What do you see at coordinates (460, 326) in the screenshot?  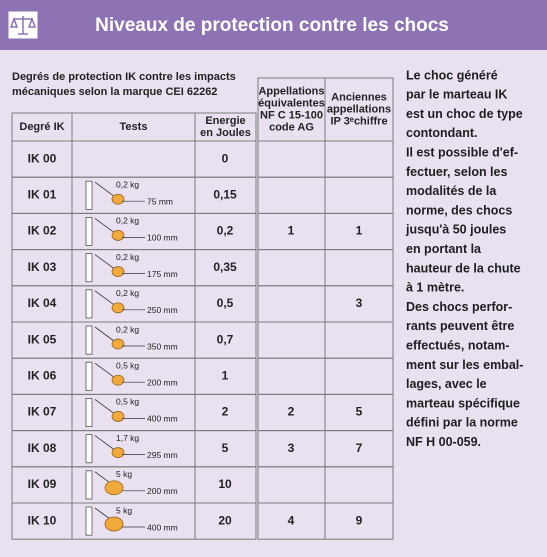 I see `side-text-line: rants peuvent être` at bounding box center [460, 326].